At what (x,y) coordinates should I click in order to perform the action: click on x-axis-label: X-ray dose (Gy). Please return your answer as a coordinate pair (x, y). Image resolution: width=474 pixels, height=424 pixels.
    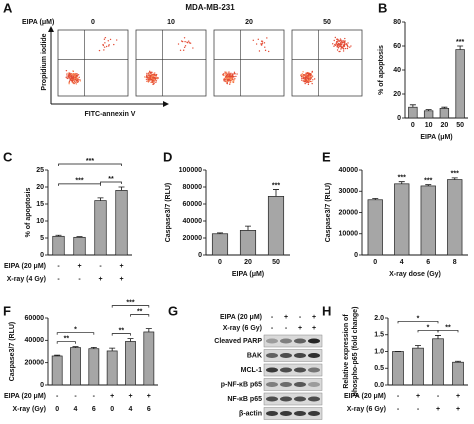
    Looking at the image, I should click on (415, 274).